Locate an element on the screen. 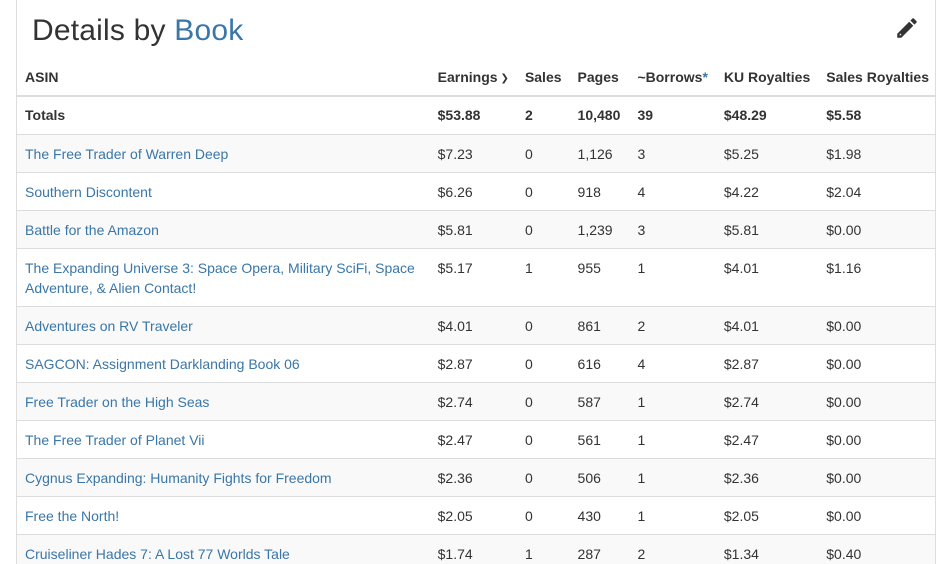 This screenshot has width=940, height=564. pencil-icon is located at coordinates (907, 28).